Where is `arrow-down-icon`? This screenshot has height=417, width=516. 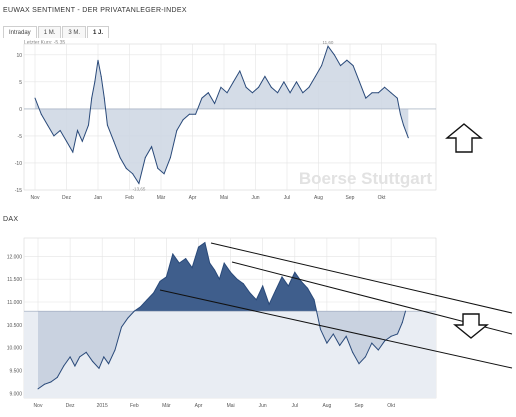
arrow-down-icon is located at coordinates (471, 326).